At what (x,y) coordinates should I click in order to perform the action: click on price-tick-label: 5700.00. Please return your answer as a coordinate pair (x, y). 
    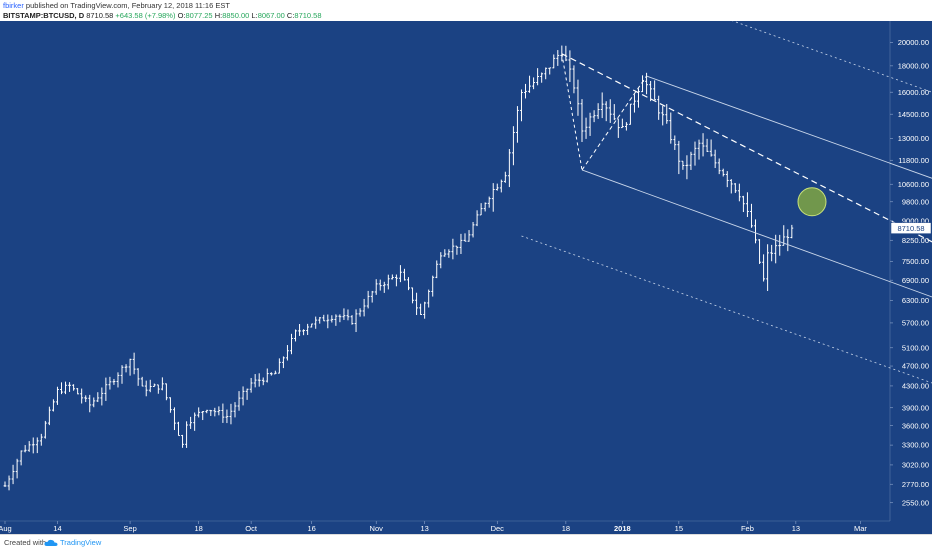
    Looking at the image, I should click on (915, 323).